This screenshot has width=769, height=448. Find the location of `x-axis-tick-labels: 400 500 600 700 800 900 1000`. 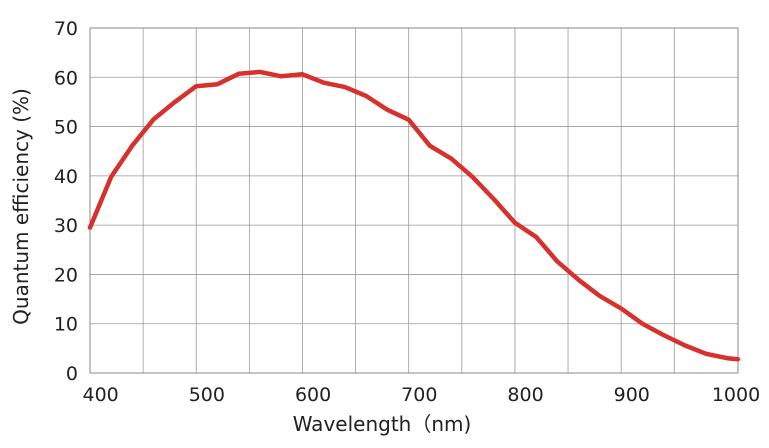

x-axis-tick-labels: 400 500 600 700 800 900 1000 is located at coordinates (421, 395).